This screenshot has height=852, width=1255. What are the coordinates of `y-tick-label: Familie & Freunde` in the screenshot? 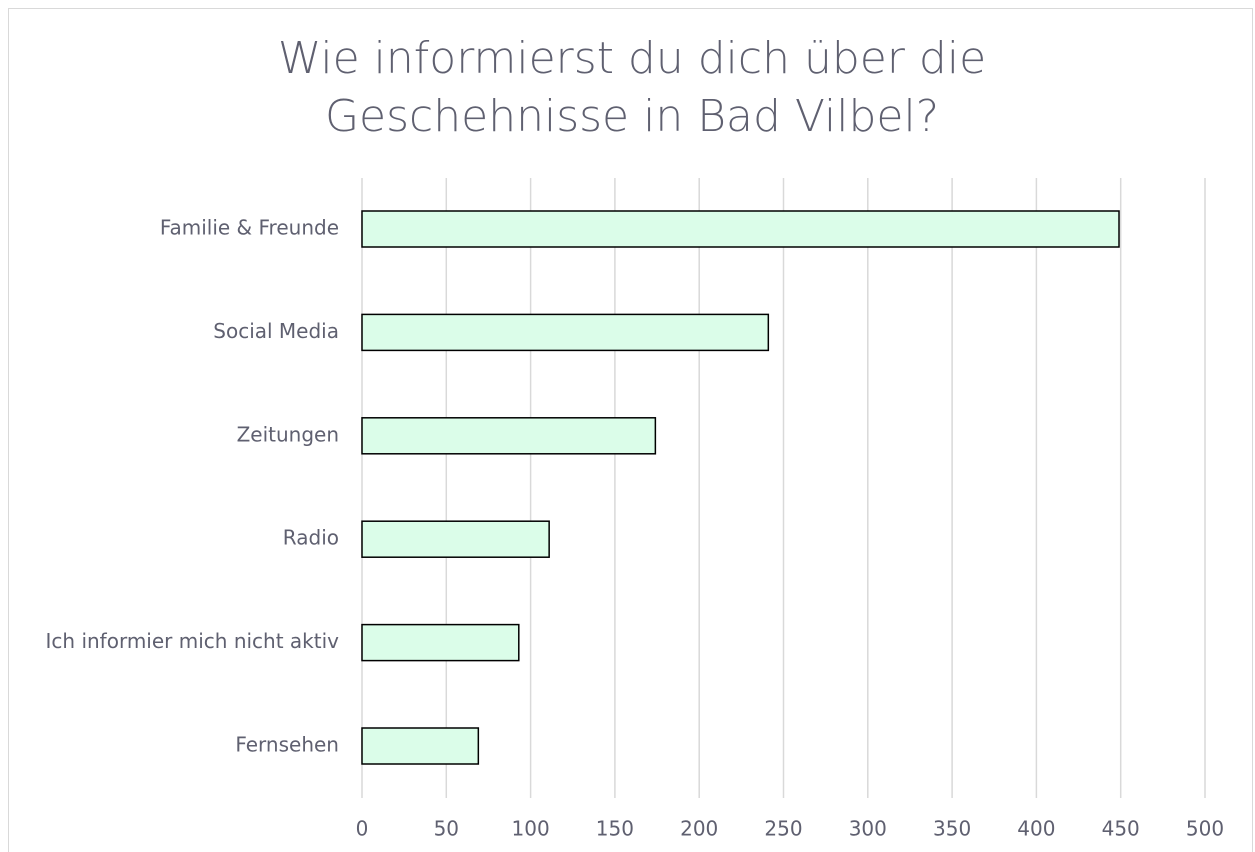 It's located at (249, 228).